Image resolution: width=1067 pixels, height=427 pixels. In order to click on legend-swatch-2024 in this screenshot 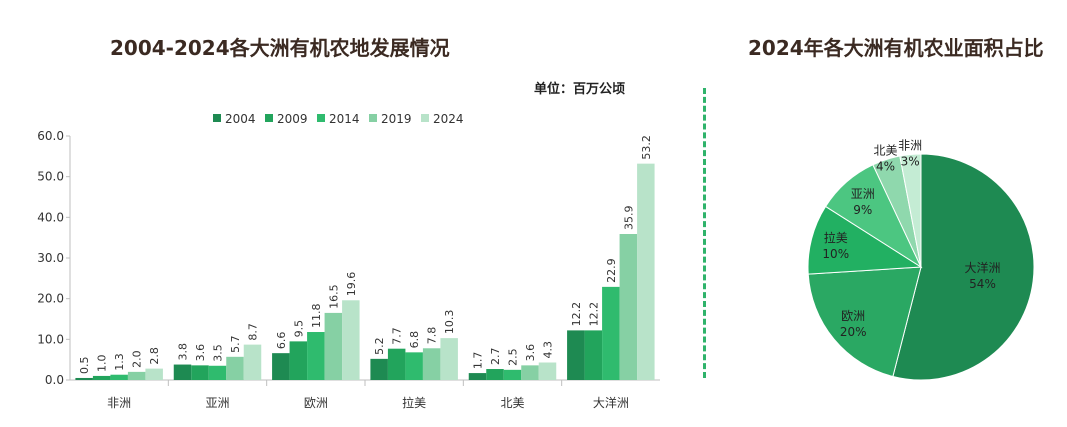, I will do `click(425, 118)`.